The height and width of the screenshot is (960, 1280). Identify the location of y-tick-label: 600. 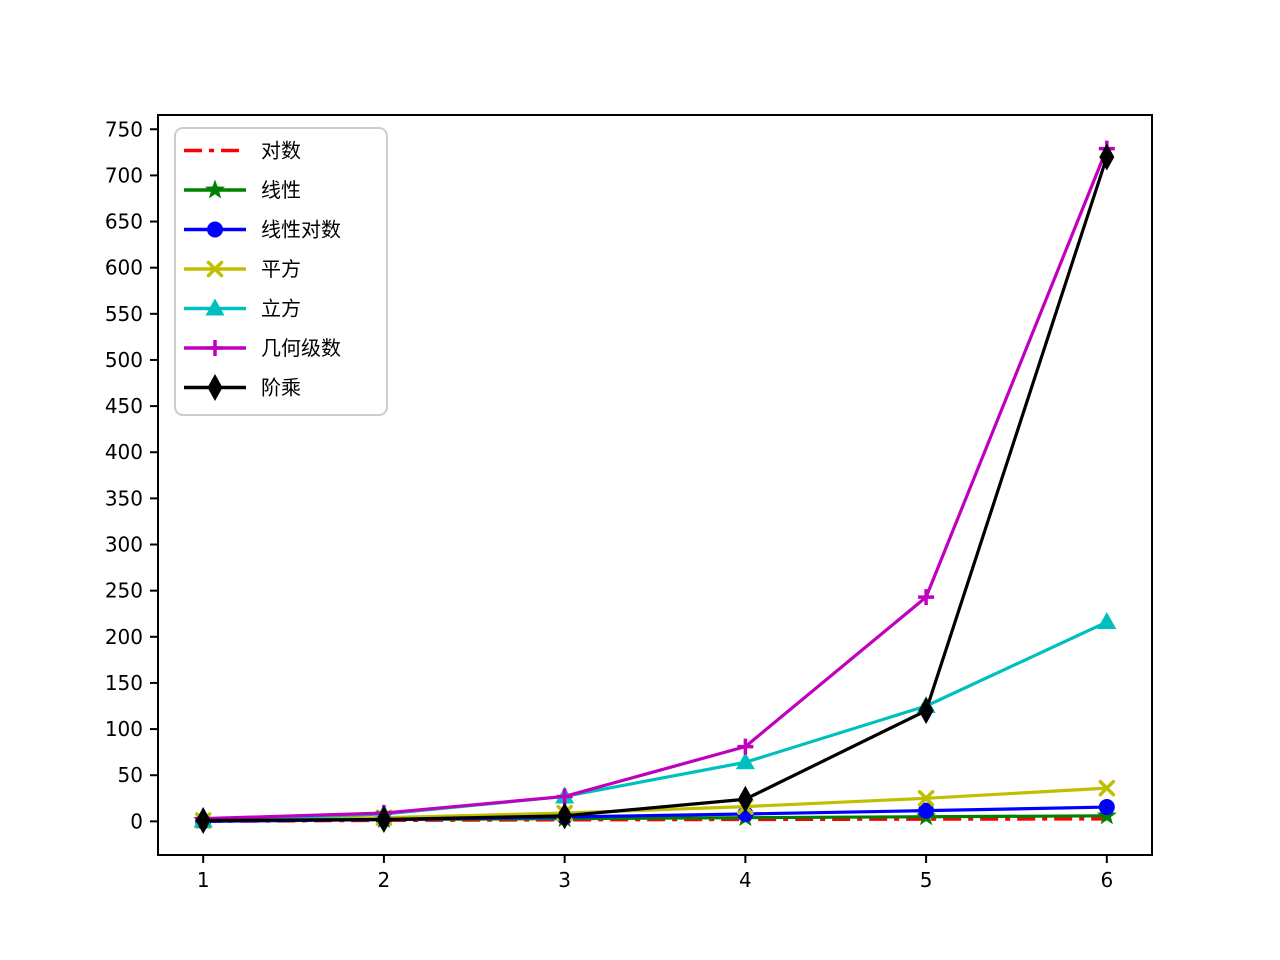
(124, 268).